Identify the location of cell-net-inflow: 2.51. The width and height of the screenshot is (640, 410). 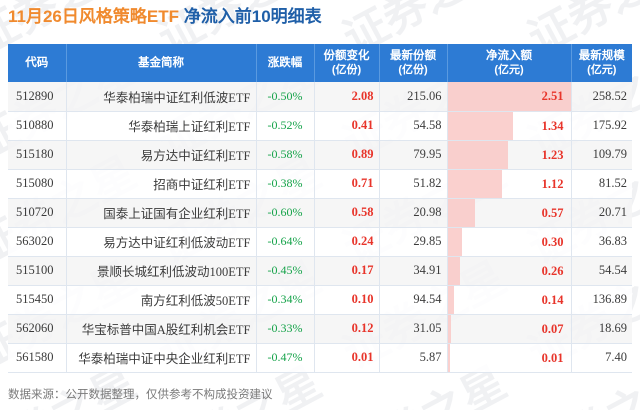
(509, 97).